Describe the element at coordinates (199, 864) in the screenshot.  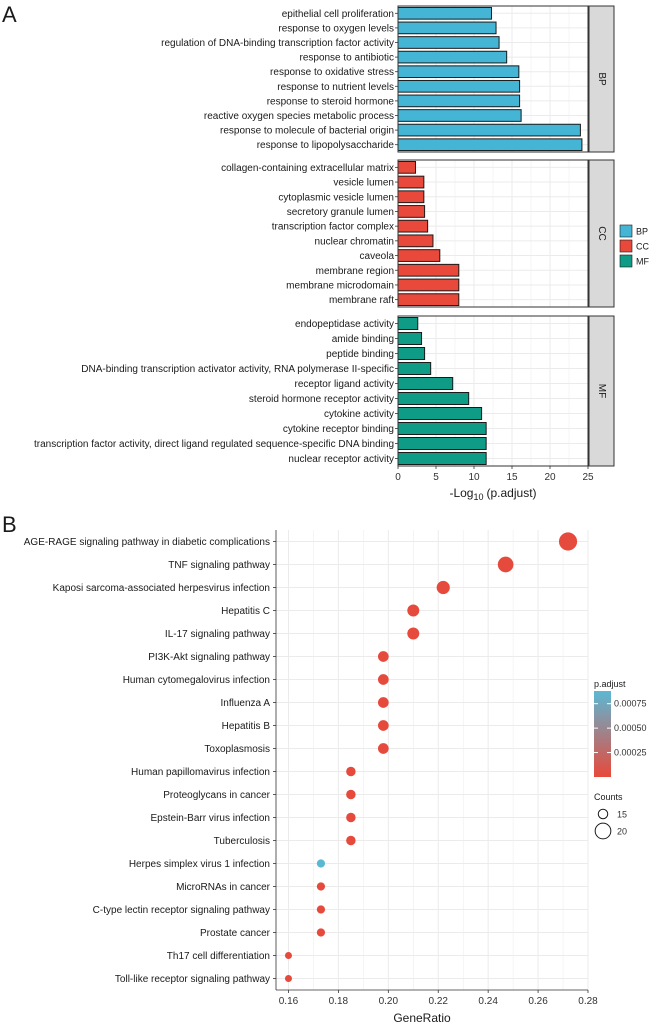
I see `pathway-label: Herpes simplex virus 1 infection` at that location.